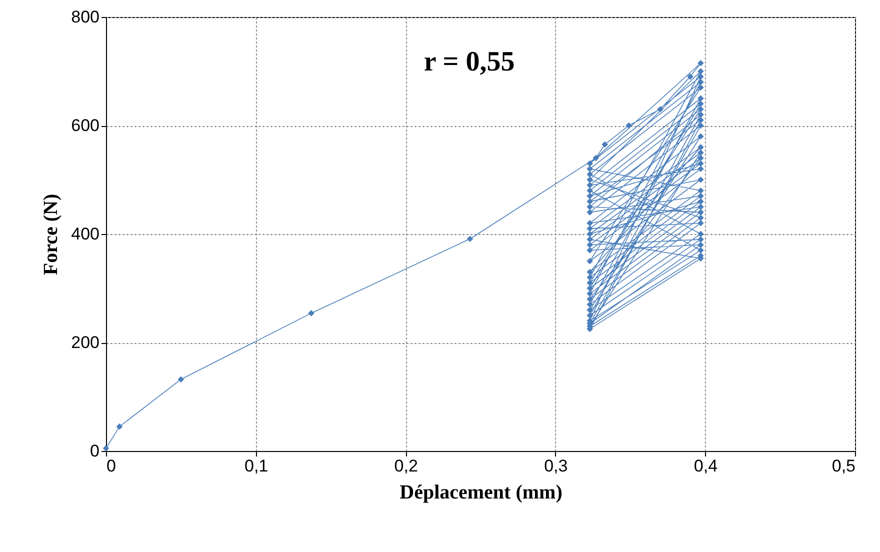  What do you see at coordinates (111, 466) in the screenshot?
I see `x-tick-label: 0` at bounding box center [111, 466].